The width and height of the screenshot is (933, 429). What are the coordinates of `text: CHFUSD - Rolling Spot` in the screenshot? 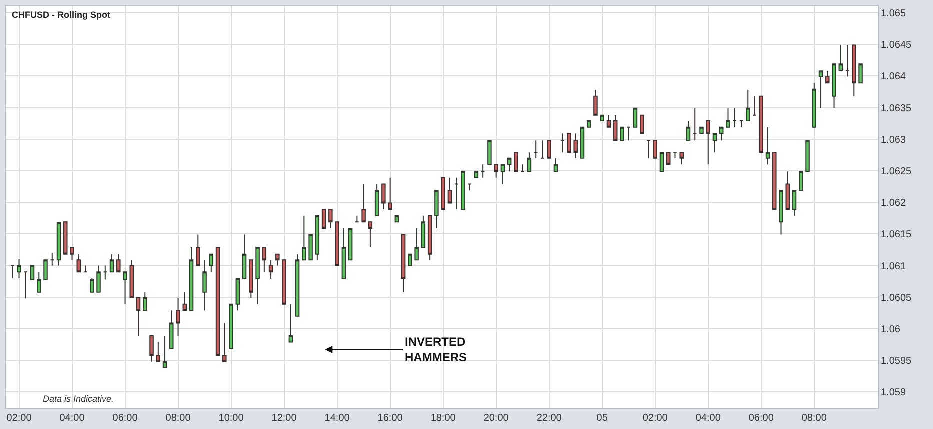 It's located at (61, 15).